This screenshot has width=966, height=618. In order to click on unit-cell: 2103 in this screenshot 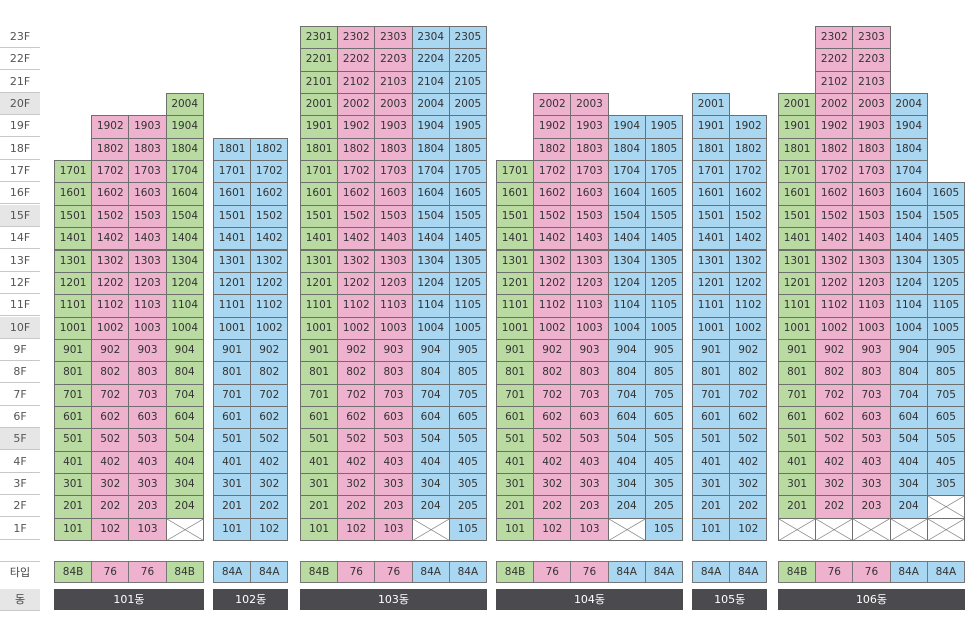, I will do `click(871, 82)`.